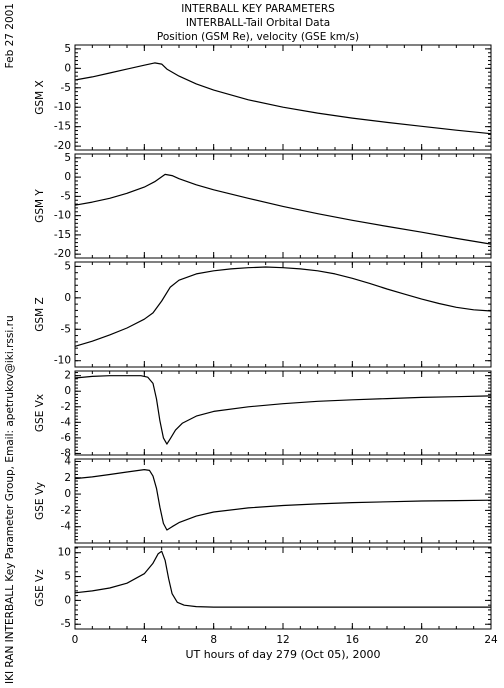 This screenshot has height=688, width=504. What do you see at coordinates (40, 314) in the screenshot?
I see `y-axis-label: GSM Z` at bounding box center [40, 314].